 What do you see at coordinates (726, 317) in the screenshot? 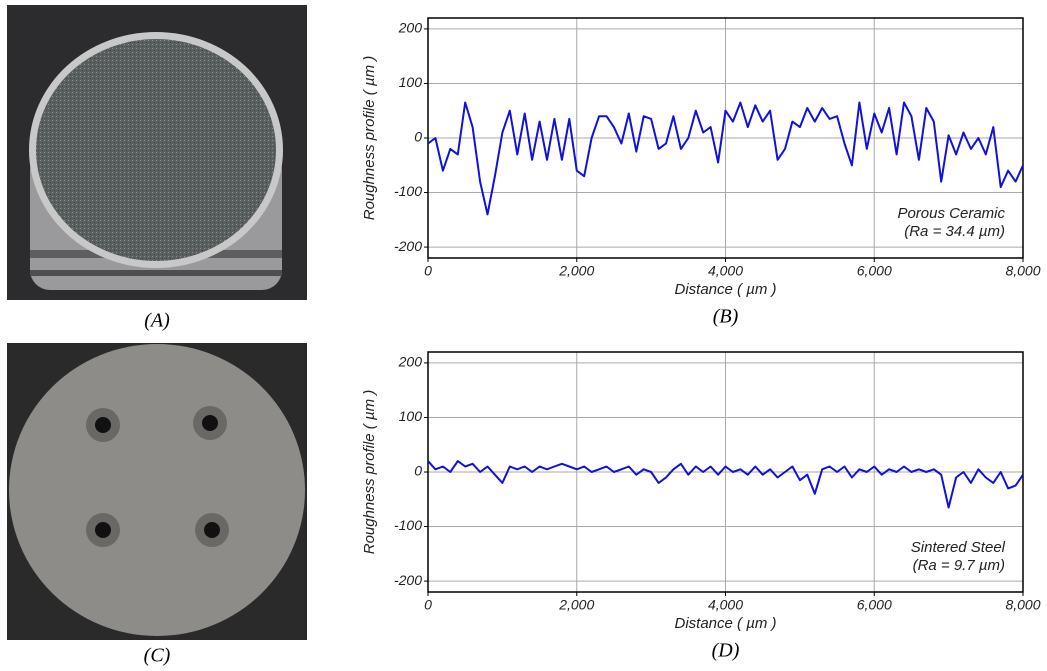
I see `panel-caption: (B)` at bounding box center [726, 317].